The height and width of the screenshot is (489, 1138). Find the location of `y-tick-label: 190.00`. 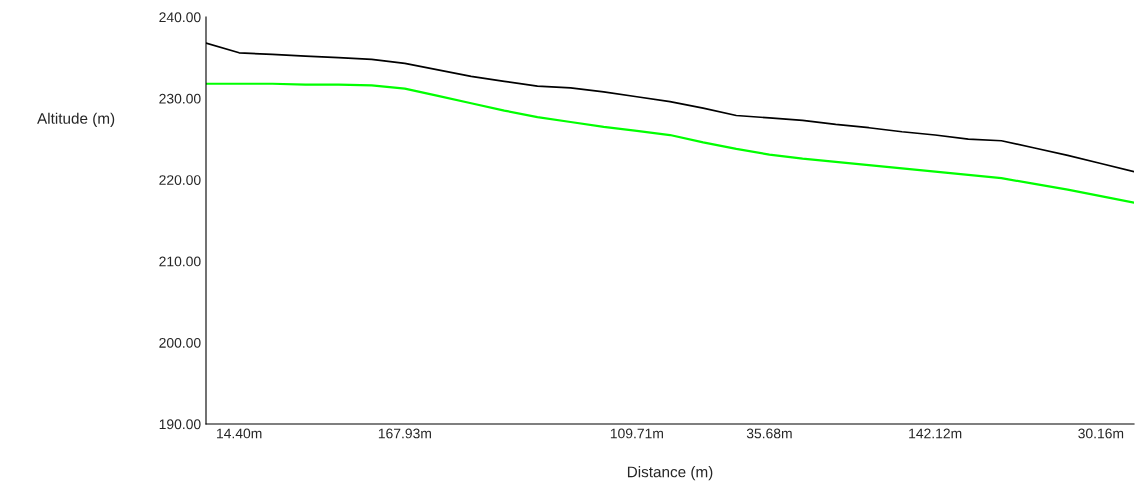

y-tick-label: 190.00 is located at coordinates (180, 424).